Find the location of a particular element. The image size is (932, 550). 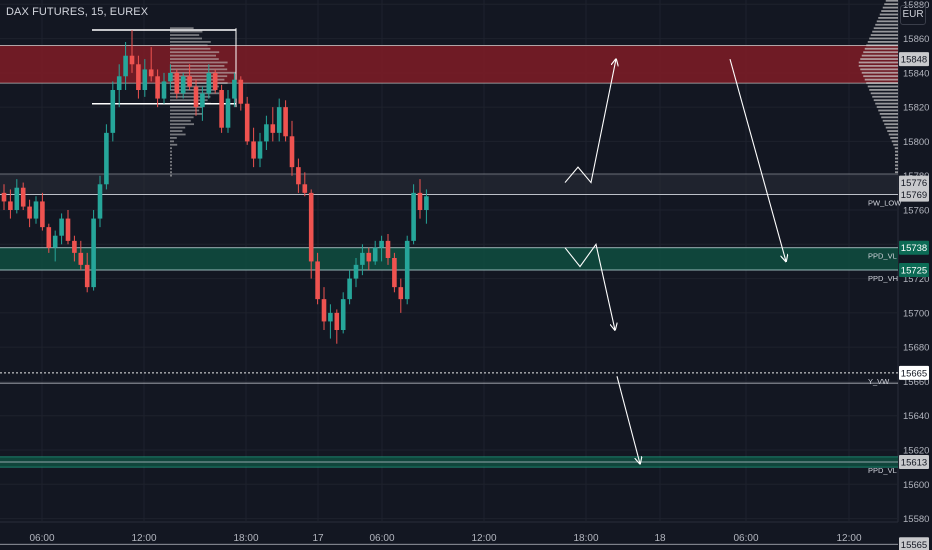

price-badge-label: 15848 is located at coordinates (914, 60).